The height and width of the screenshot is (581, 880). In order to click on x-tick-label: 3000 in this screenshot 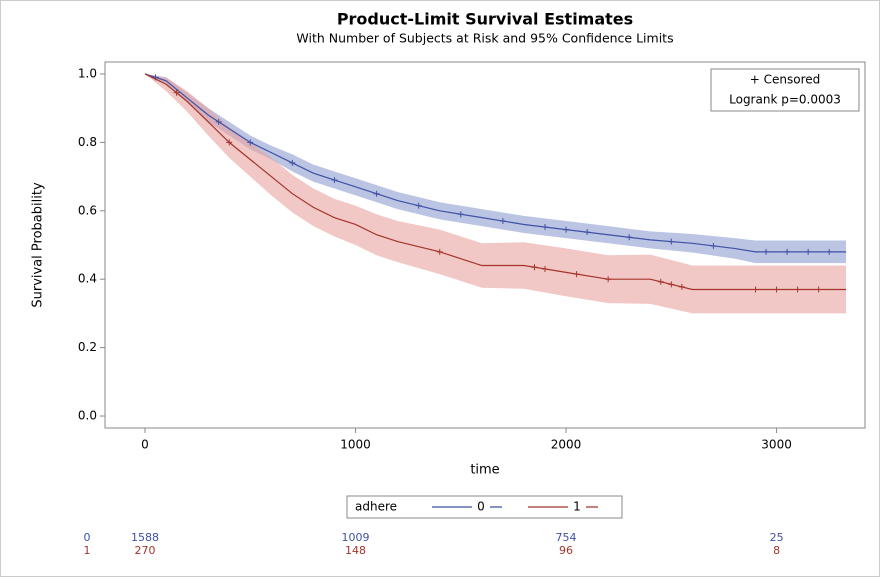, I will do `click(776, 445)`.